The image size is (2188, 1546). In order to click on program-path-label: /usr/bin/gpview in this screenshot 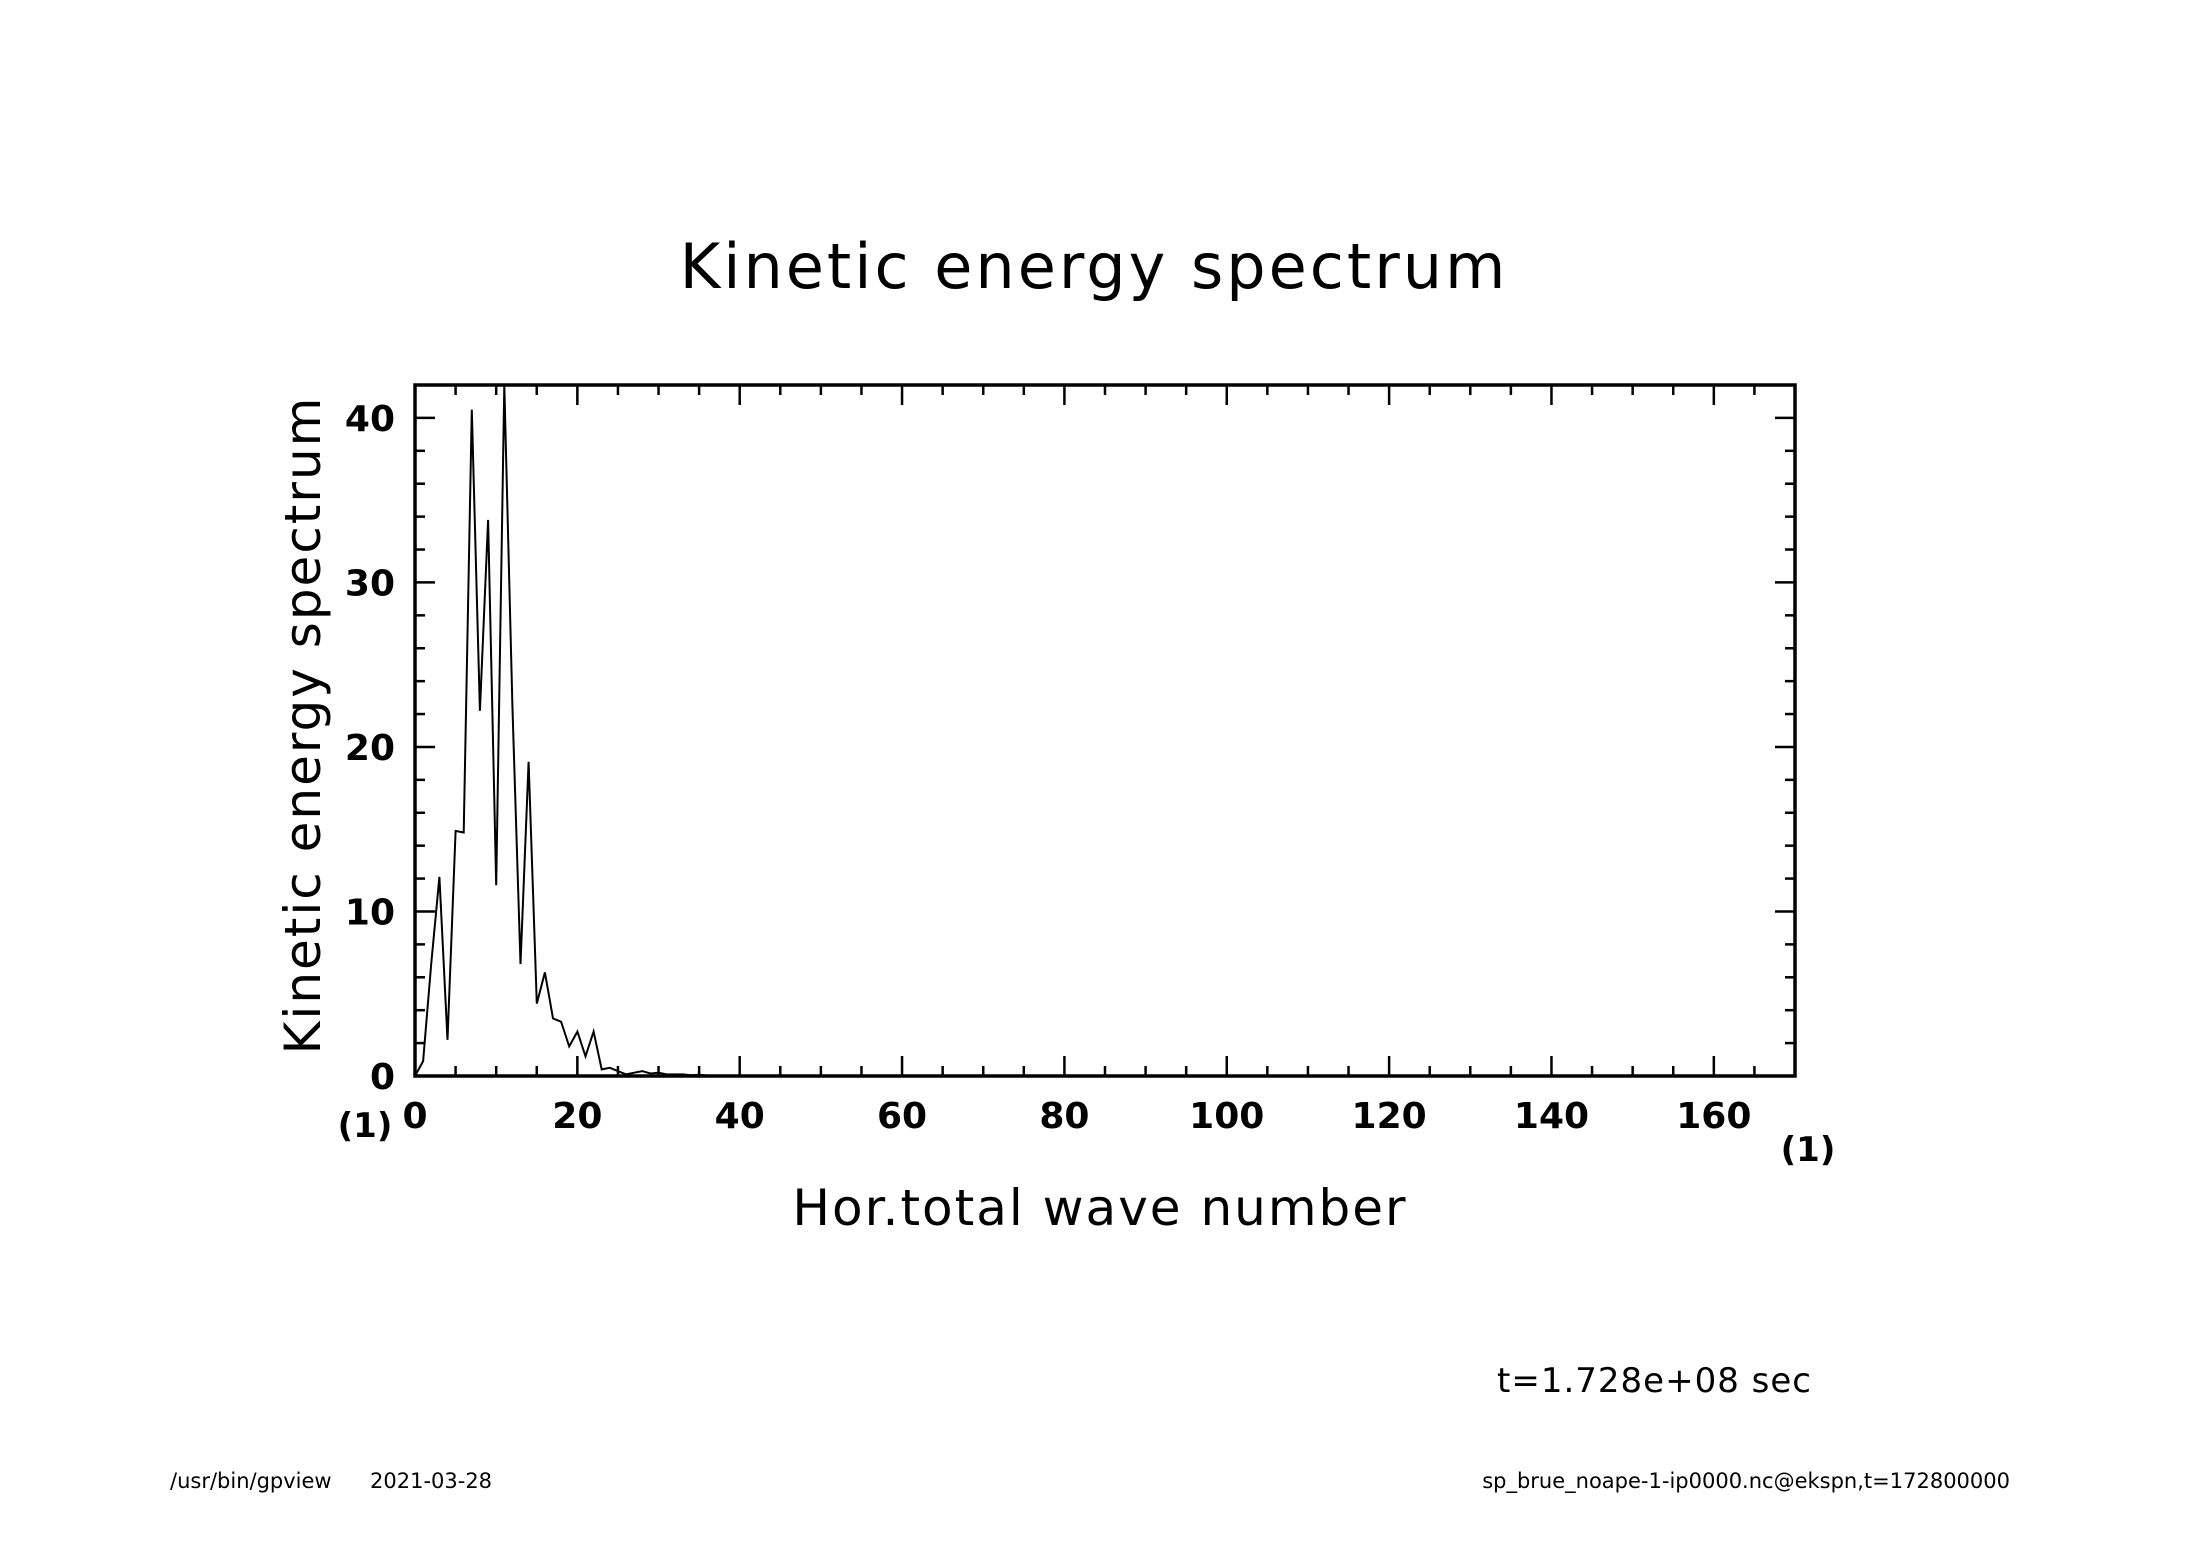, I will do `click(251, 1481)`.